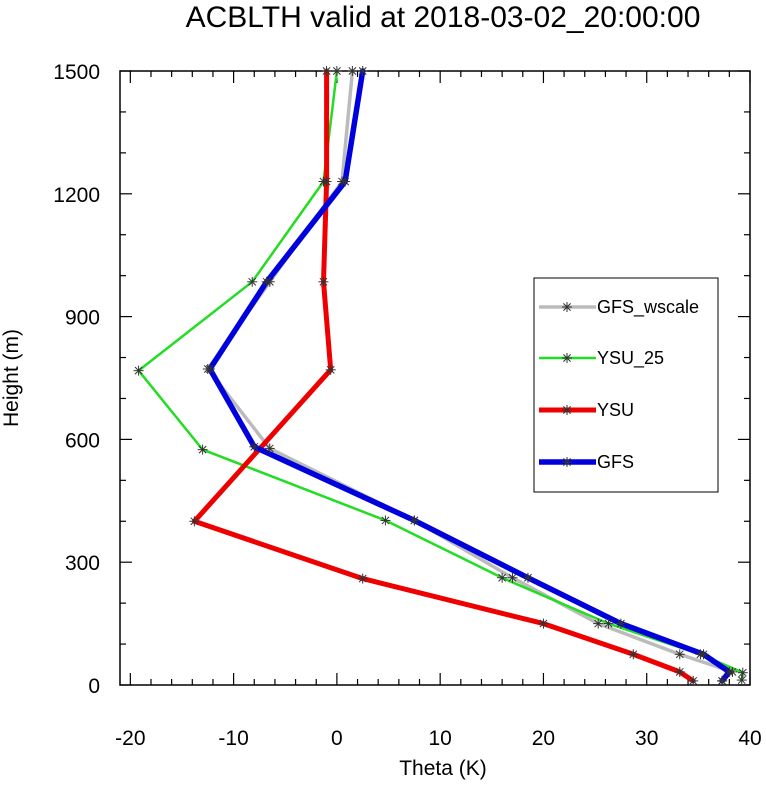 This screenshot has height=787, width=766. Describe the element at coordinates (646, 738) in the screenshot. I see `x-tick-label: 30` at that location.